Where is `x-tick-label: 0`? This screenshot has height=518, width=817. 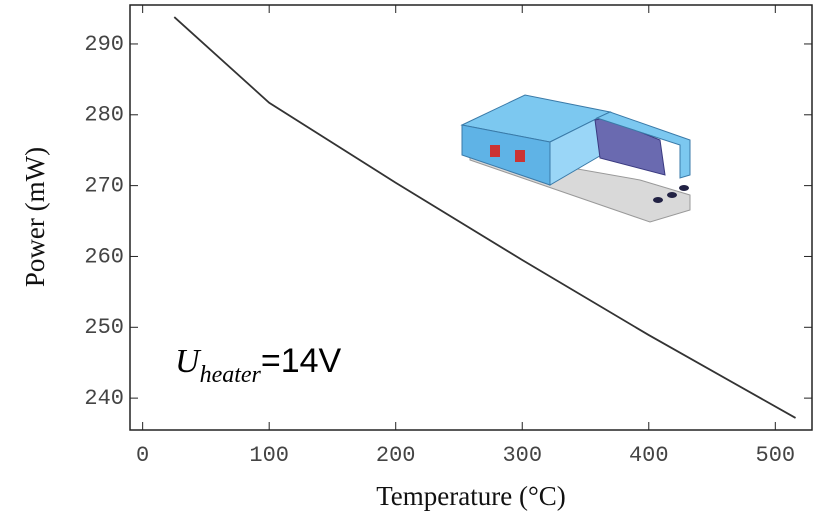
x-tick-label: 0 is located at coordinates (142, 455).